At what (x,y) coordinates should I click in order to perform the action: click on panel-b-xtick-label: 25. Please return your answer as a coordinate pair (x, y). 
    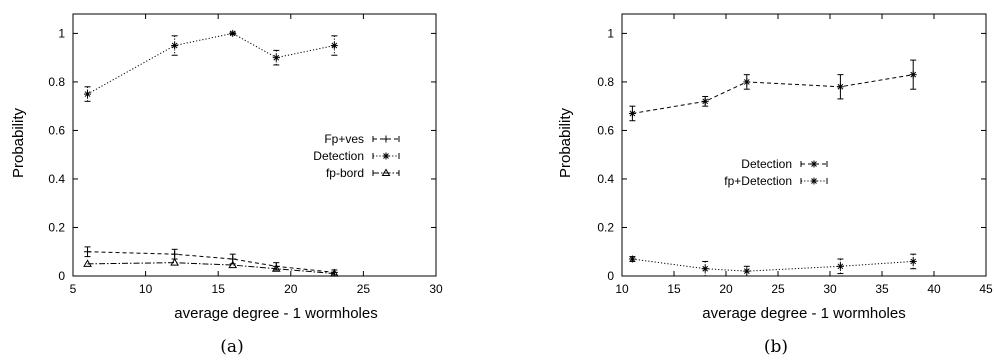
    Looking at the image, I should click on (778, 289).